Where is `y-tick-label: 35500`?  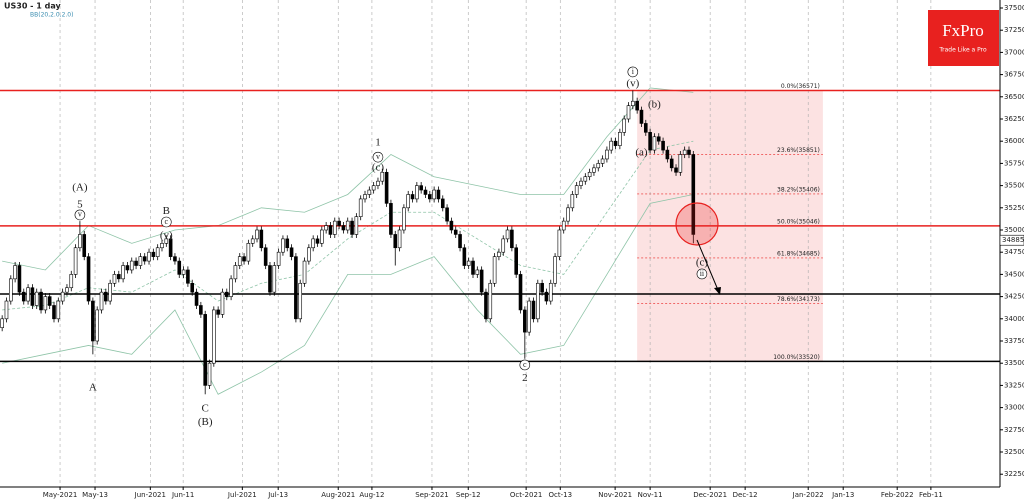
y-tick-label: 35500 is located at coordinates (1014, 186).